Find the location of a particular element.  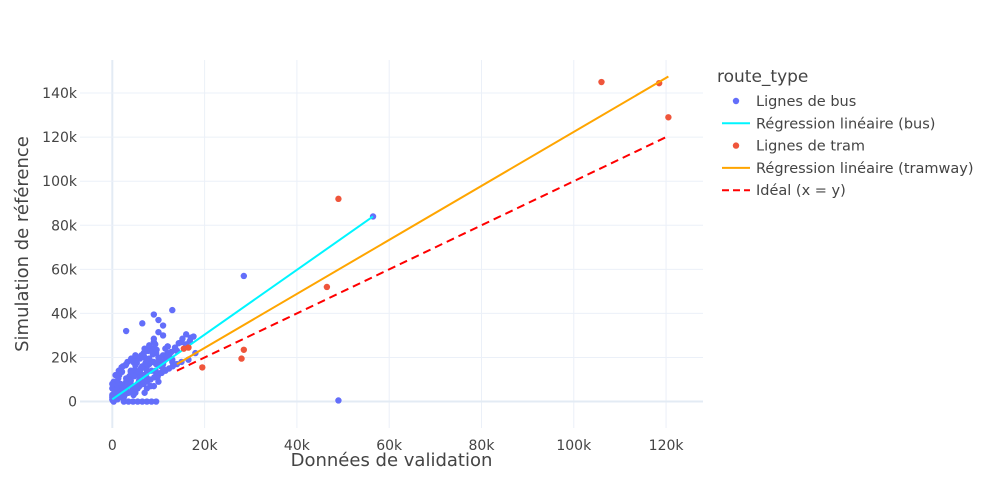

series-line is located at coordinates (242, 308).